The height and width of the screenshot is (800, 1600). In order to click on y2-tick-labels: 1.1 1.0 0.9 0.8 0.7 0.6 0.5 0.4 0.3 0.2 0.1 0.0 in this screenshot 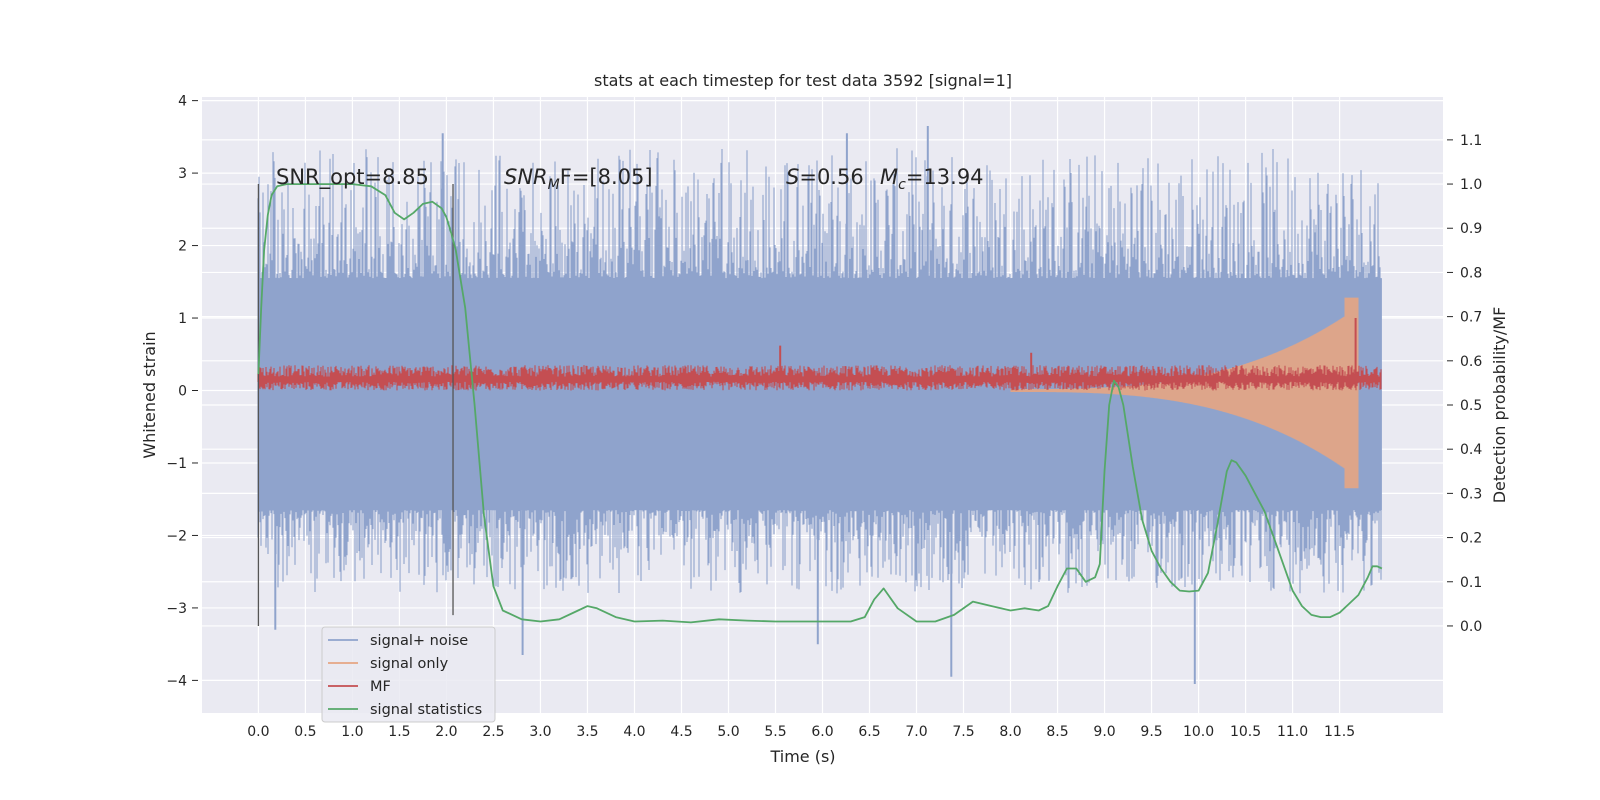, I will do `click(1464, 384)`.